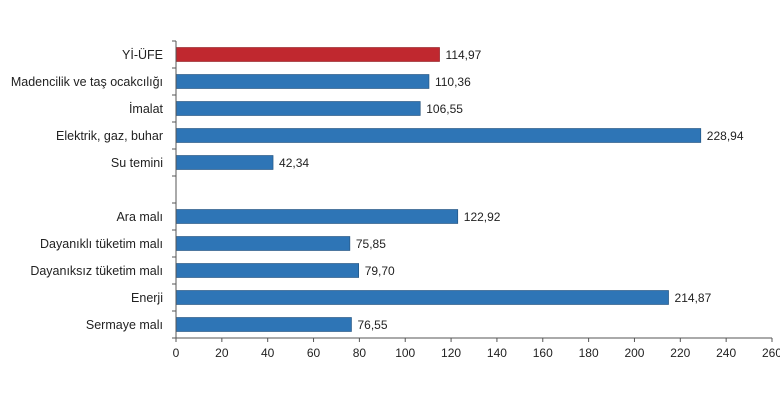 The height and width of the screenshot is (400, 780). I want to click on x-tick-label: 220, so click(680, 353).